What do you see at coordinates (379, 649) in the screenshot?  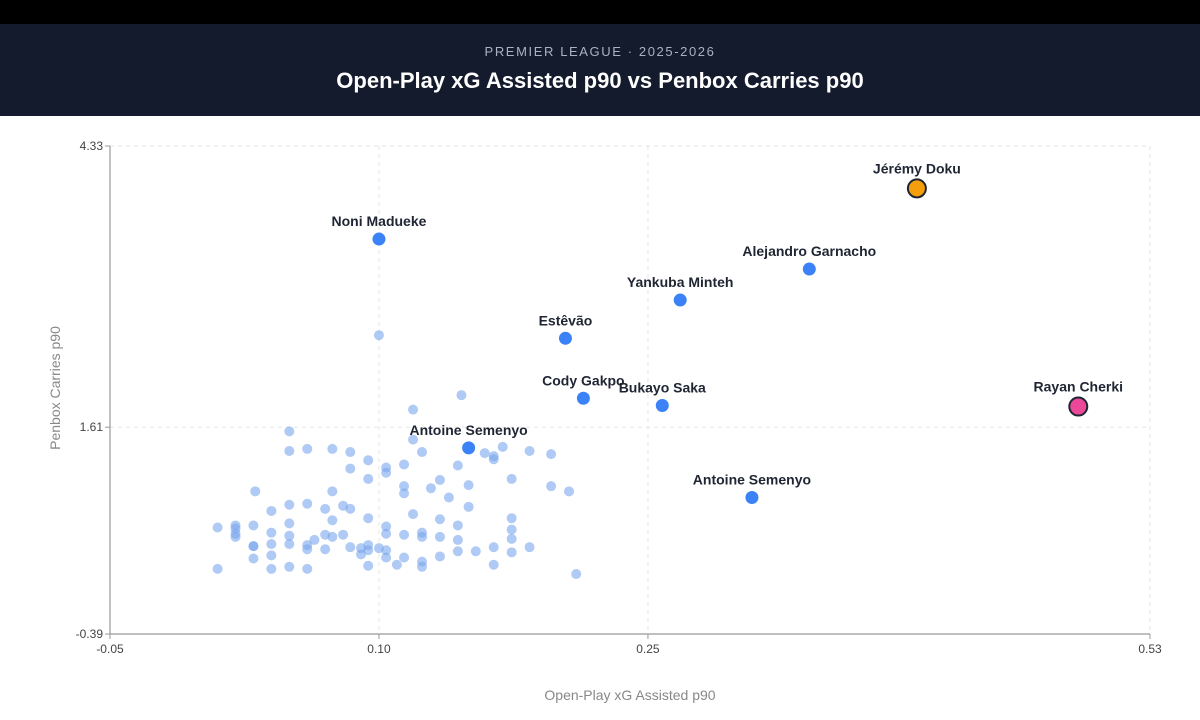 I see `x-tick-label: 0.10` at bounding box center [379, 649].